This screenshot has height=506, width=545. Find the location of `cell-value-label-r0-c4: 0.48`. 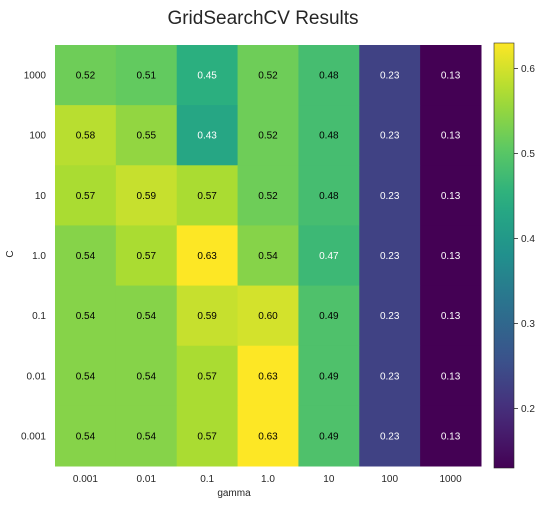

cell-value-label-r0-c4: 0.48 is located at coordinates (329, 76).